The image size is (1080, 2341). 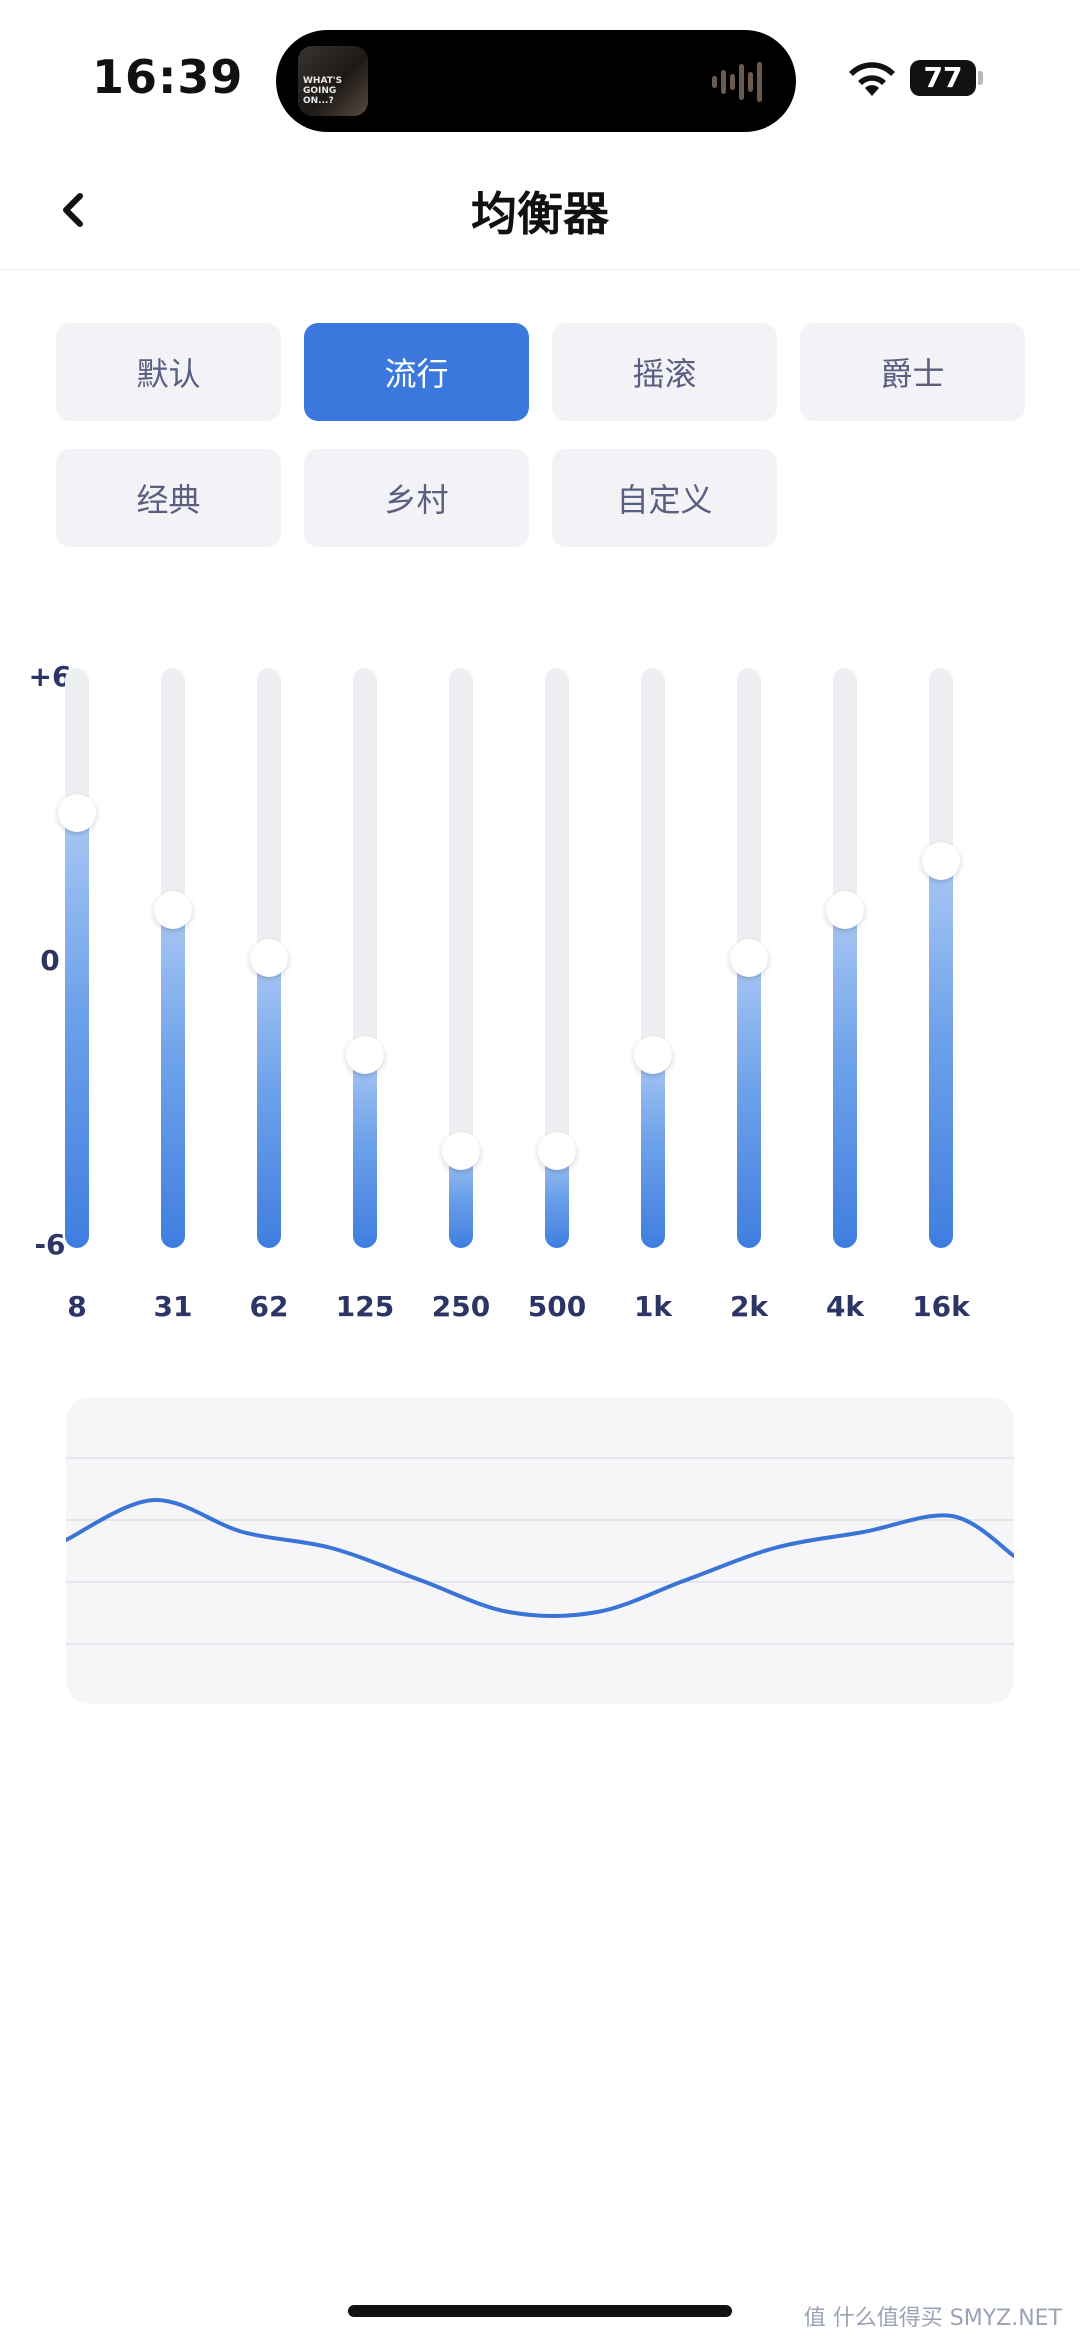 I want to click on battery-tip, so click(x=980, y=78).